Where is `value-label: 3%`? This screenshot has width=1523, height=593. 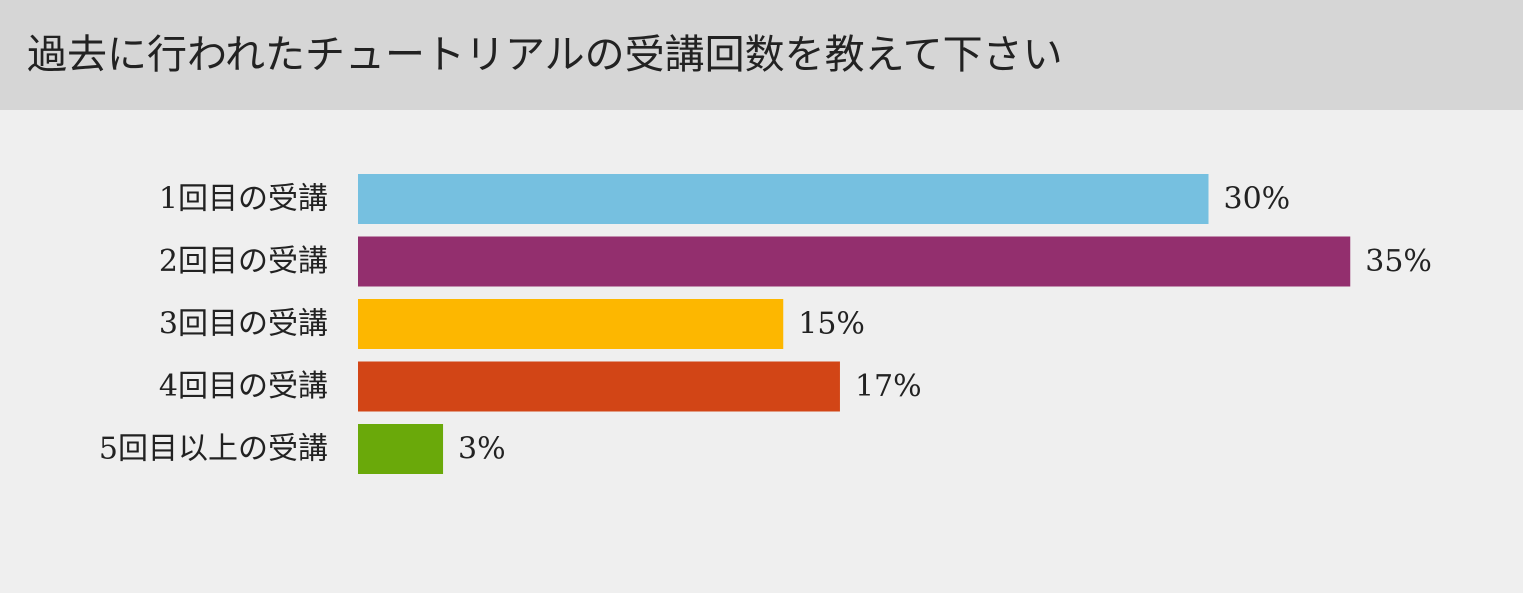
value-label: 3% is located at coordinates (482, 449).